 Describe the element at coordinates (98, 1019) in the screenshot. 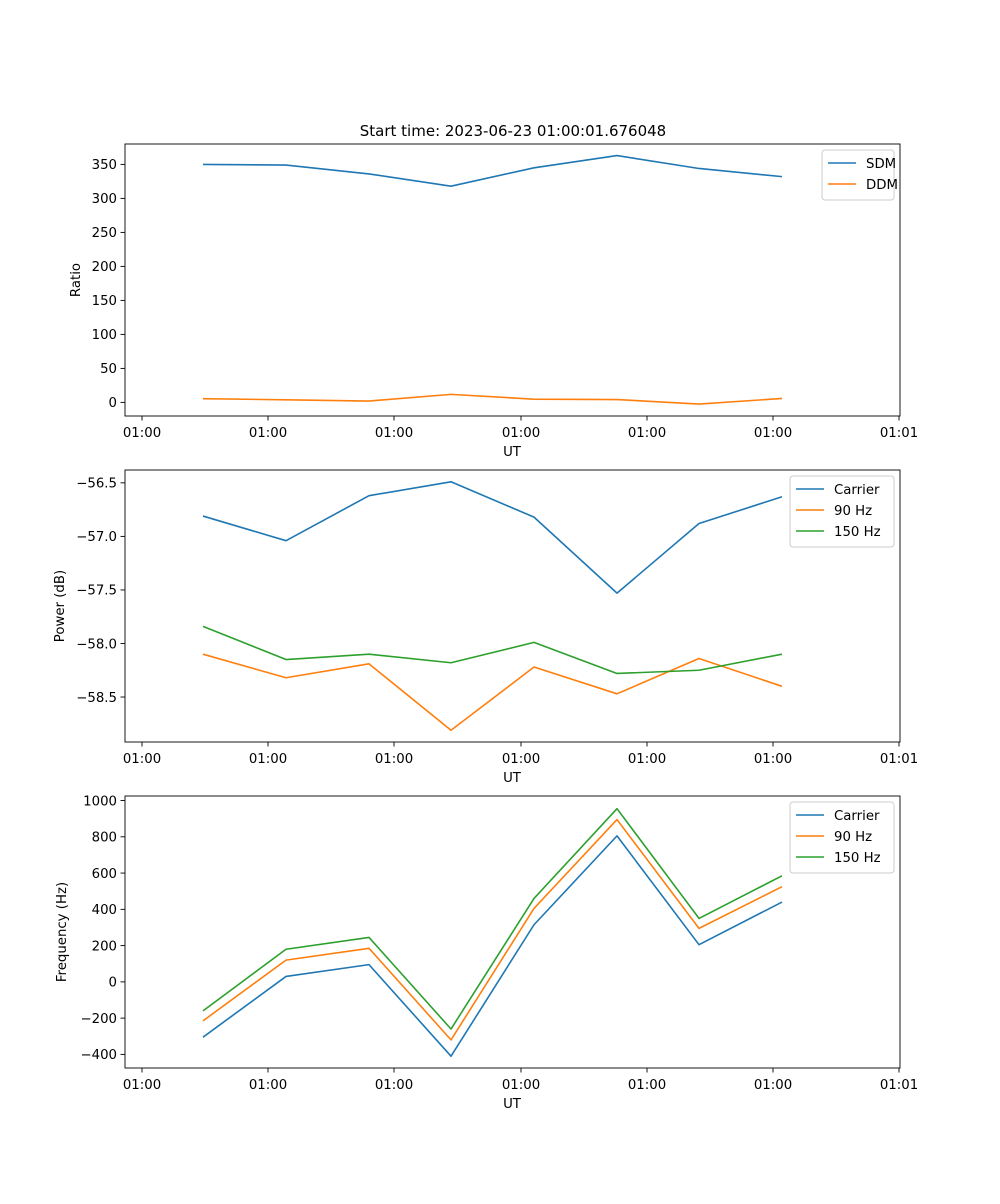

I see `y-tick-label: −200` at that location.